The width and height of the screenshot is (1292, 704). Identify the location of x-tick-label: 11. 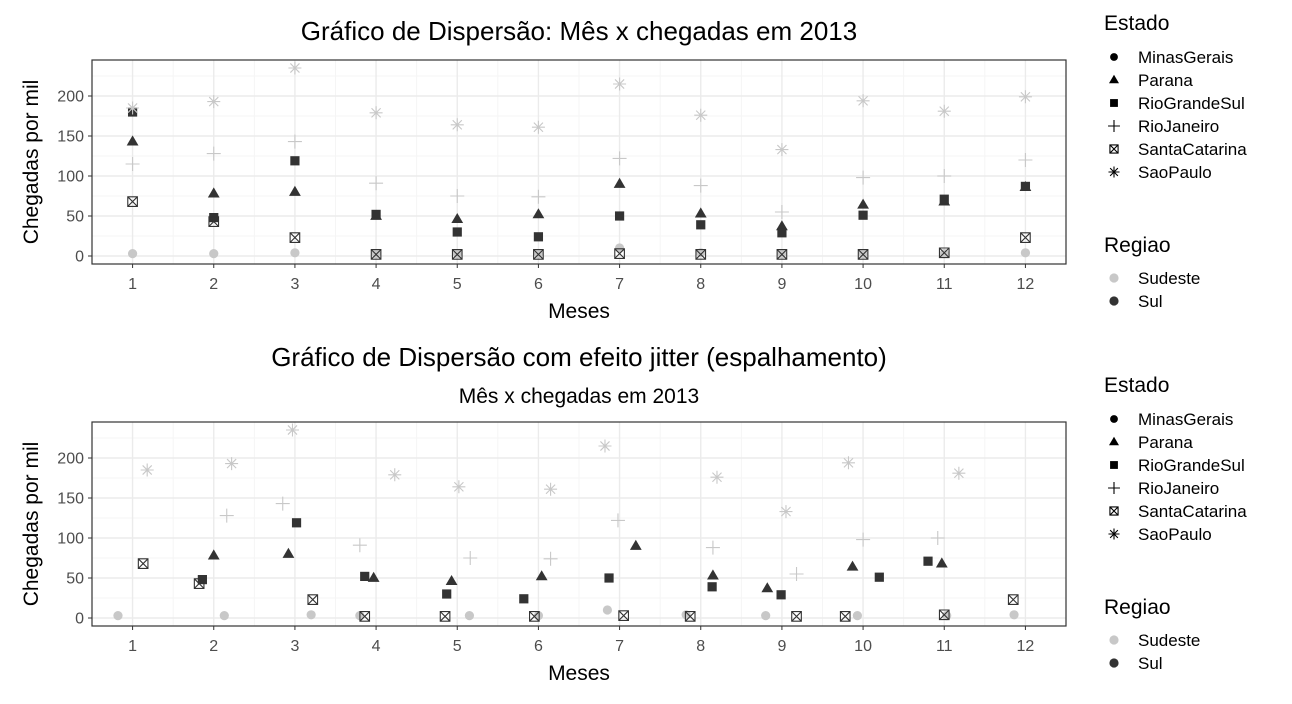
(944, 646).